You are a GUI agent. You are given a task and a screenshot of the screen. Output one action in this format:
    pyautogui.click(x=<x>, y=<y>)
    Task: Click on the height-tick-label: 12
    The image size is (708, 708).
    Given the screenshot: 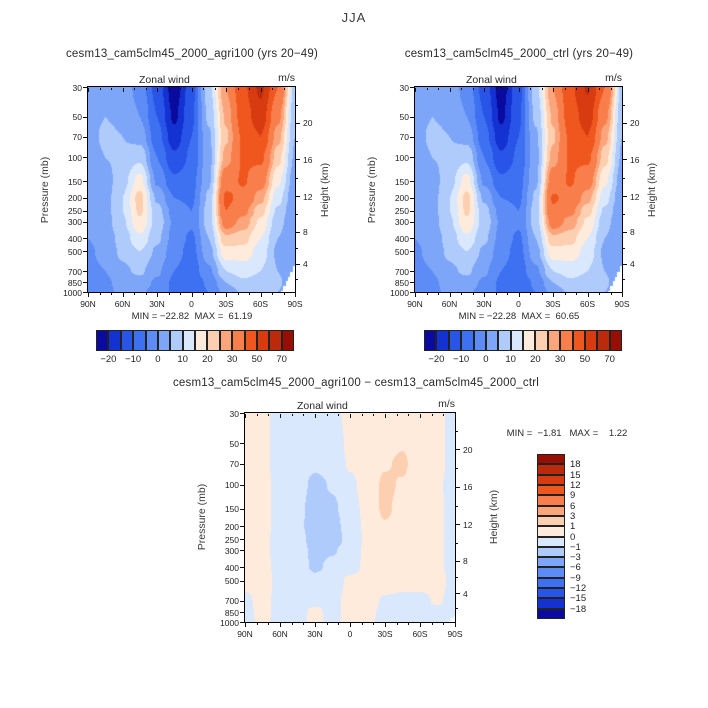 What is the action you would take?
    pyautogui.click(x=468, y=524)
    